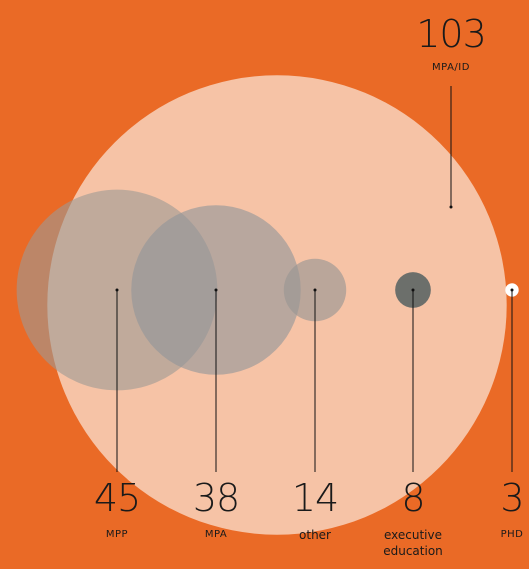 The image size is (529, 569). I want to click on category-label: MPP, so click(117, 534).